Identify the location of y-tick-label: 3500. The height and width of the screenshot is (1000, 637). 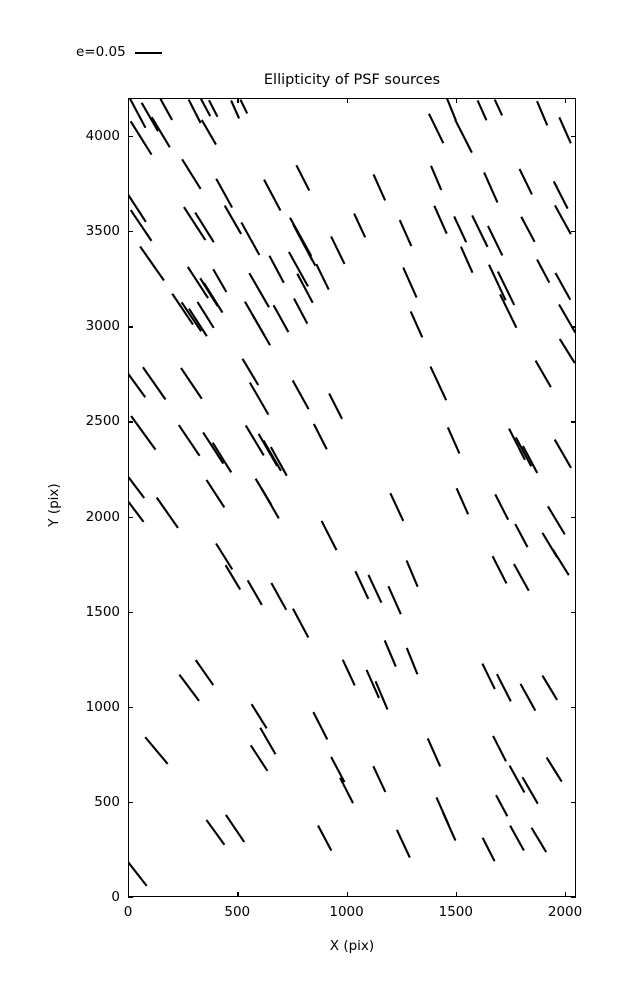
(102, 231).